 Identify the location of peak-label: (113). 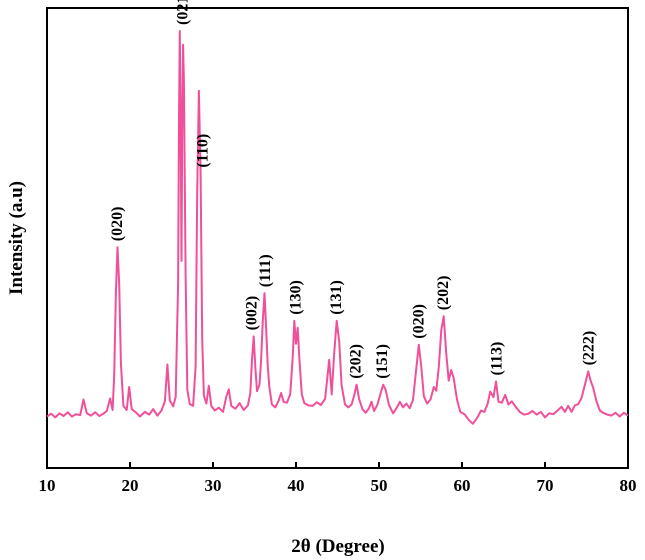
(496, 359).